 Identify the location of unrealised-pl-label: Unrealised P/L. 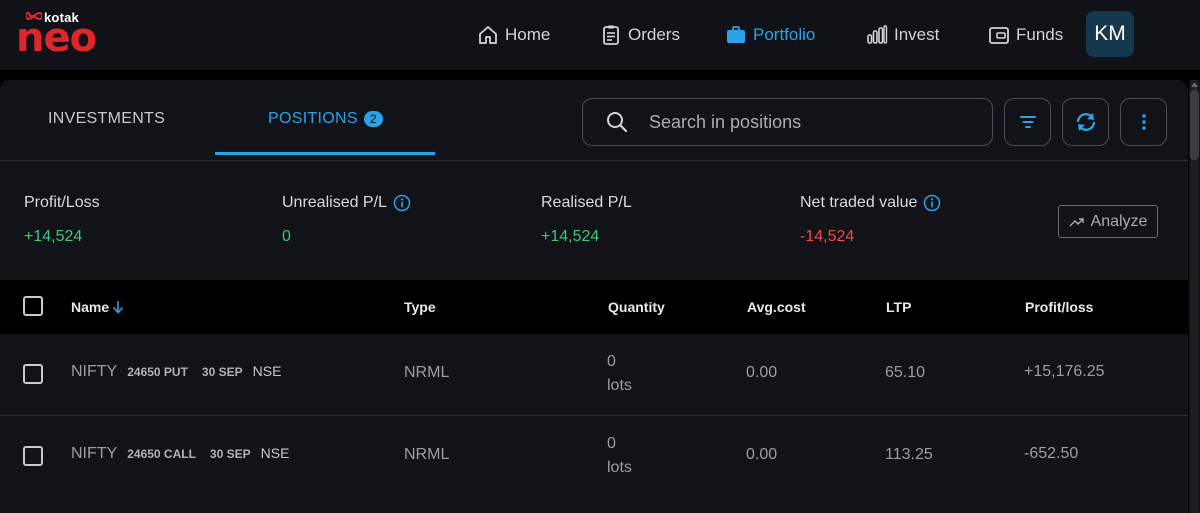
(346, 203).